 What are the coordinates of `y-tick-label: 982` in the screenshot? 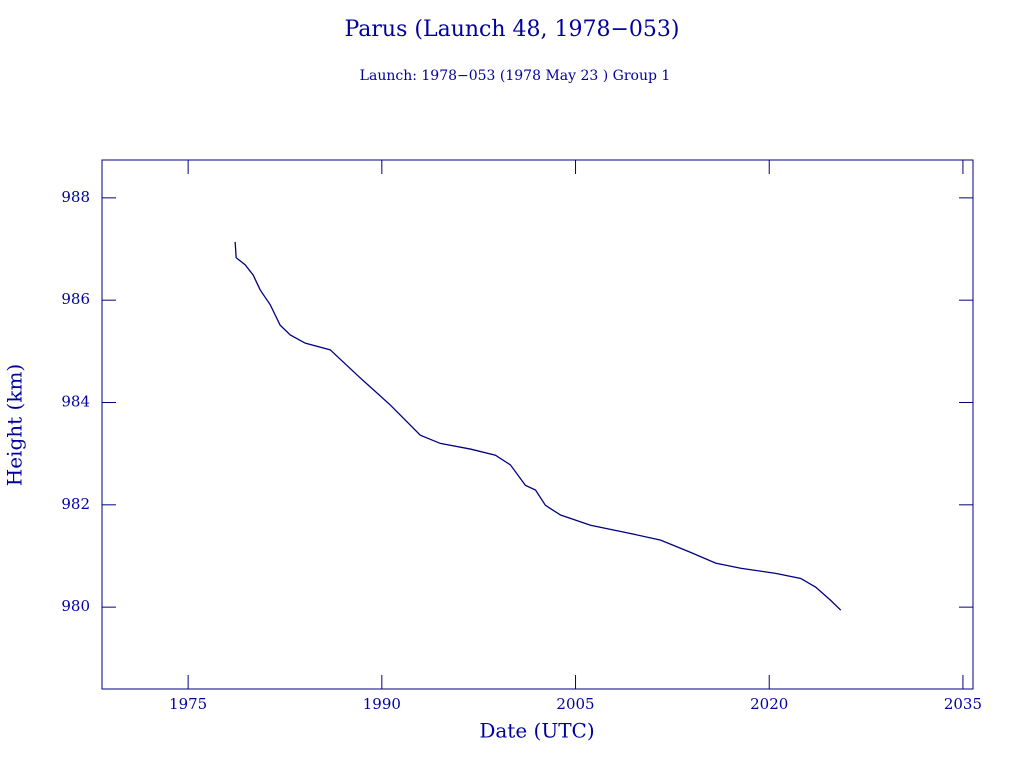 It's located at (75, 504).